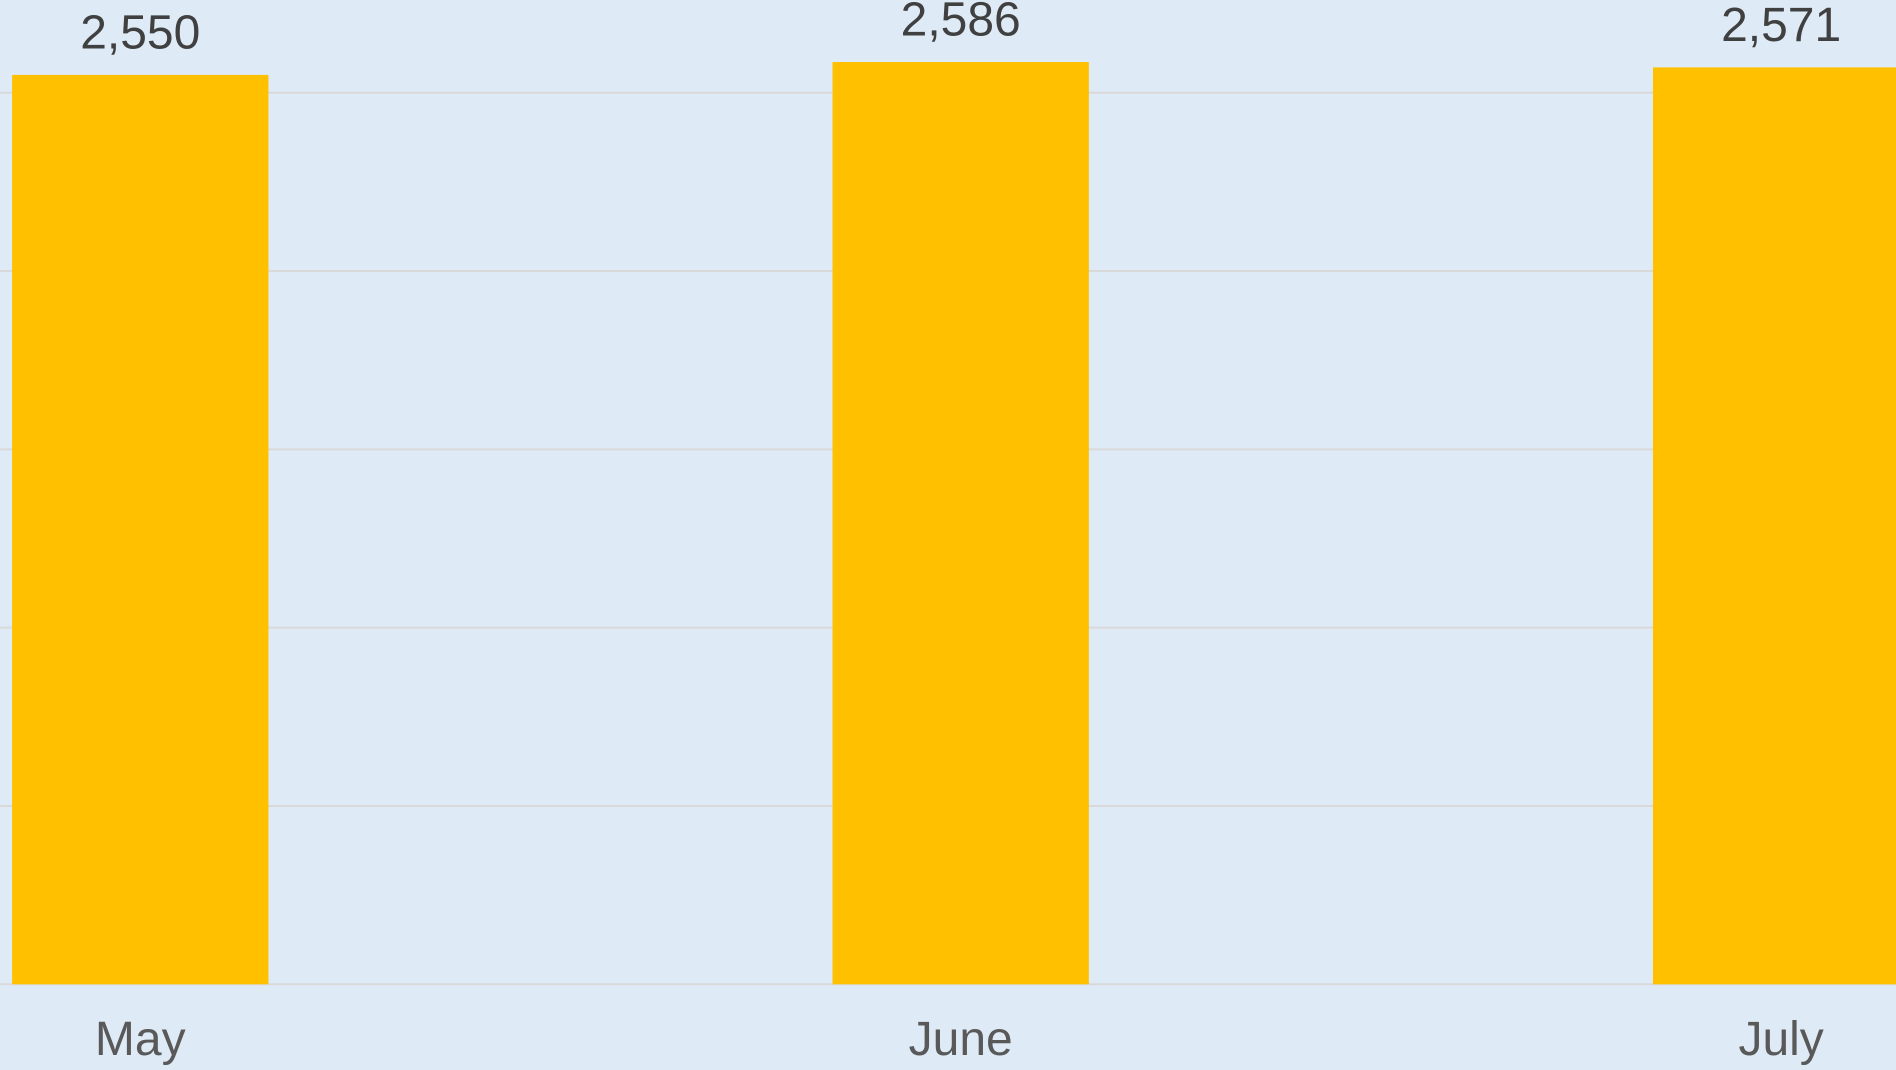  Describe the element at coordinates (140, 1039) in the screenshot. I see `x-tick-label: May` at that location.